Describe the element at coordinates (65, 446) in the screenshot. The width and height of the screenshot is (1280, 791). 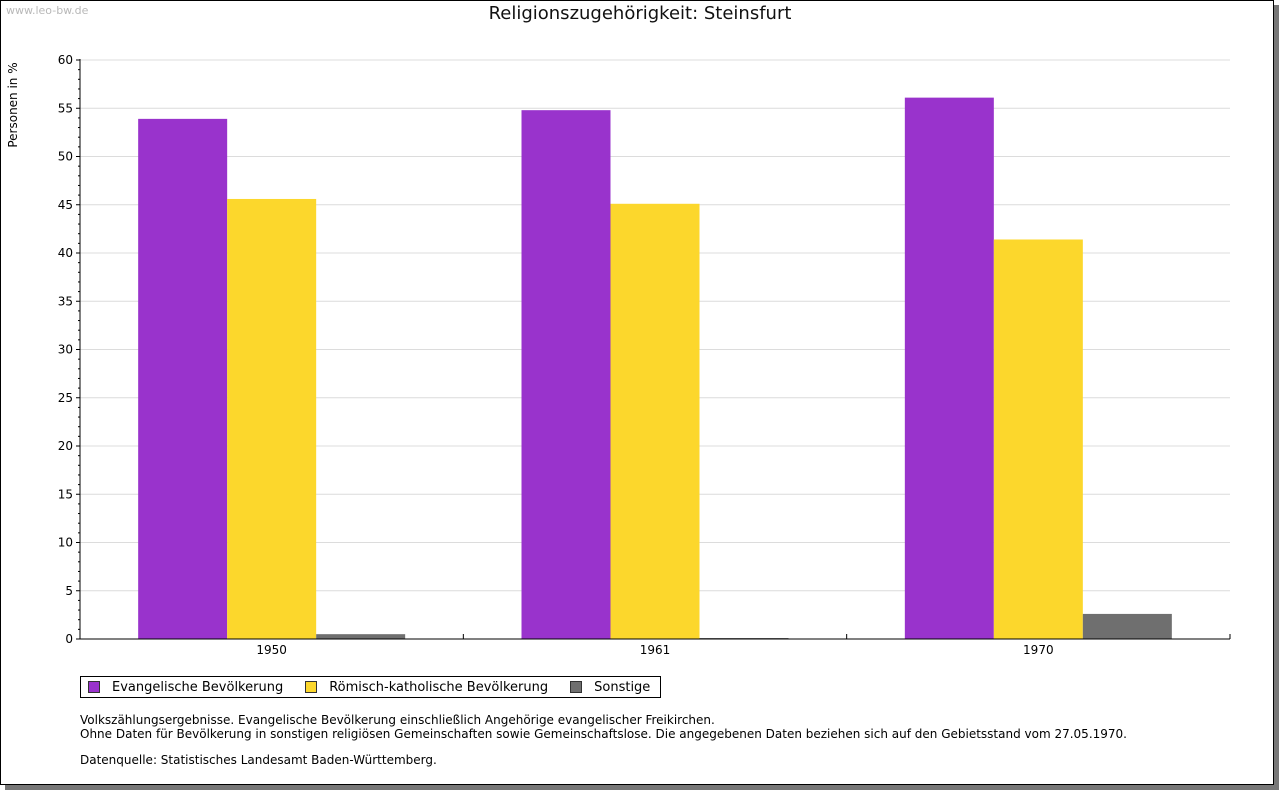
I see `y-tick-label: 20` at that location.